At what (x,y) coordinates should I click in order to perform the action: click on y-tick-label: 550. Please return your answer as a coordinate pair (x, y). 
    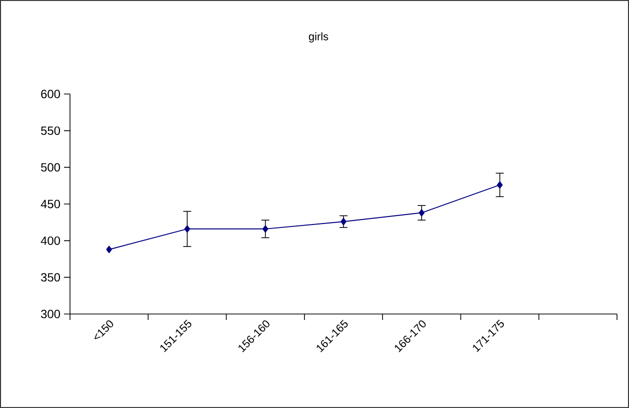
    Looking at the image, I should click on (50, 130).